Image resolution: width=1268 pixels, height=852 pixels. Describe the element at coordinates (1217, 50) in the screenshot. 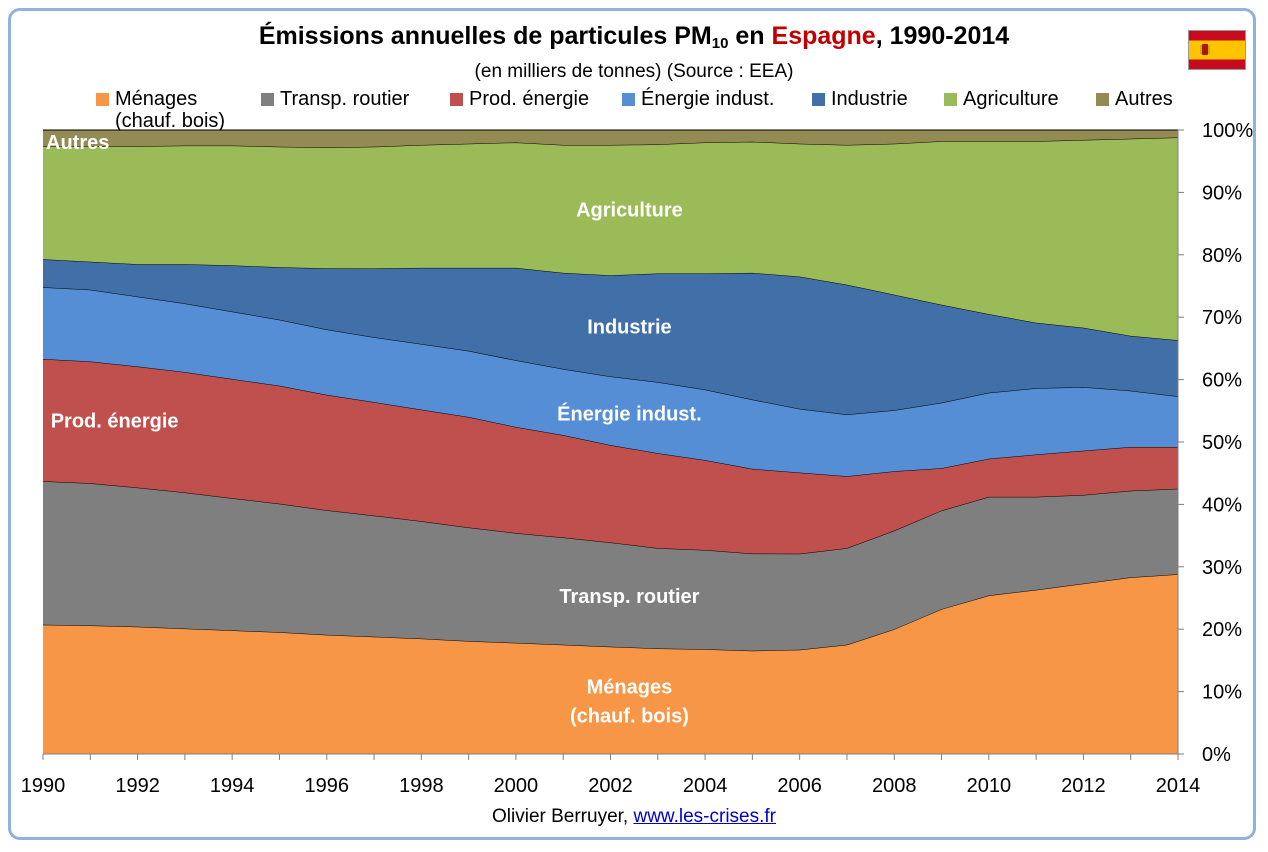

I see `spain-flag-icon` at that location.